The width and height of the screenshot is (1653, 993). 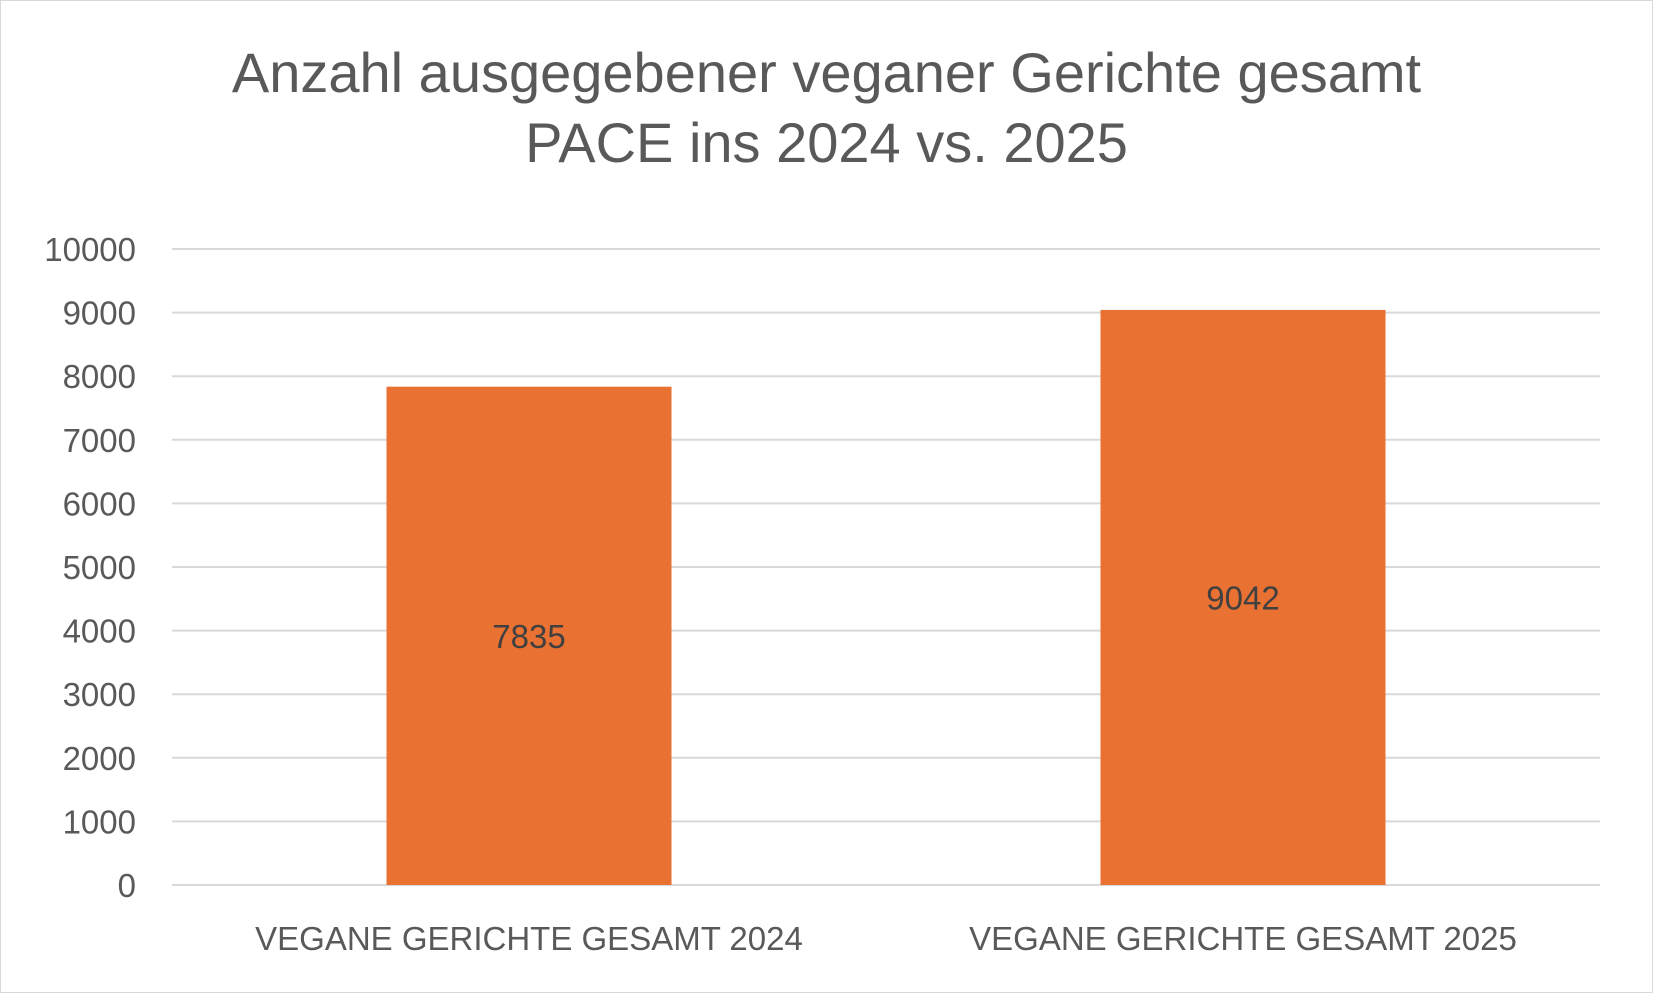 What do you see at coordinates (127, 885) in the screenshot?
I see `y-tick-label: 0` at bounding box center [127, 885].